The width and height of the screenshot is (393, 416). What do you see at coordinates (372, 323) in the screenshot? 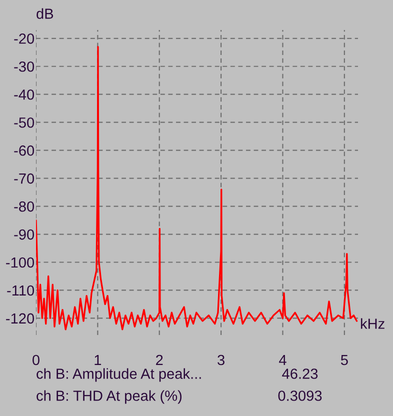
I see `x-axis-title: kHz` at bounding box center [372, 323].